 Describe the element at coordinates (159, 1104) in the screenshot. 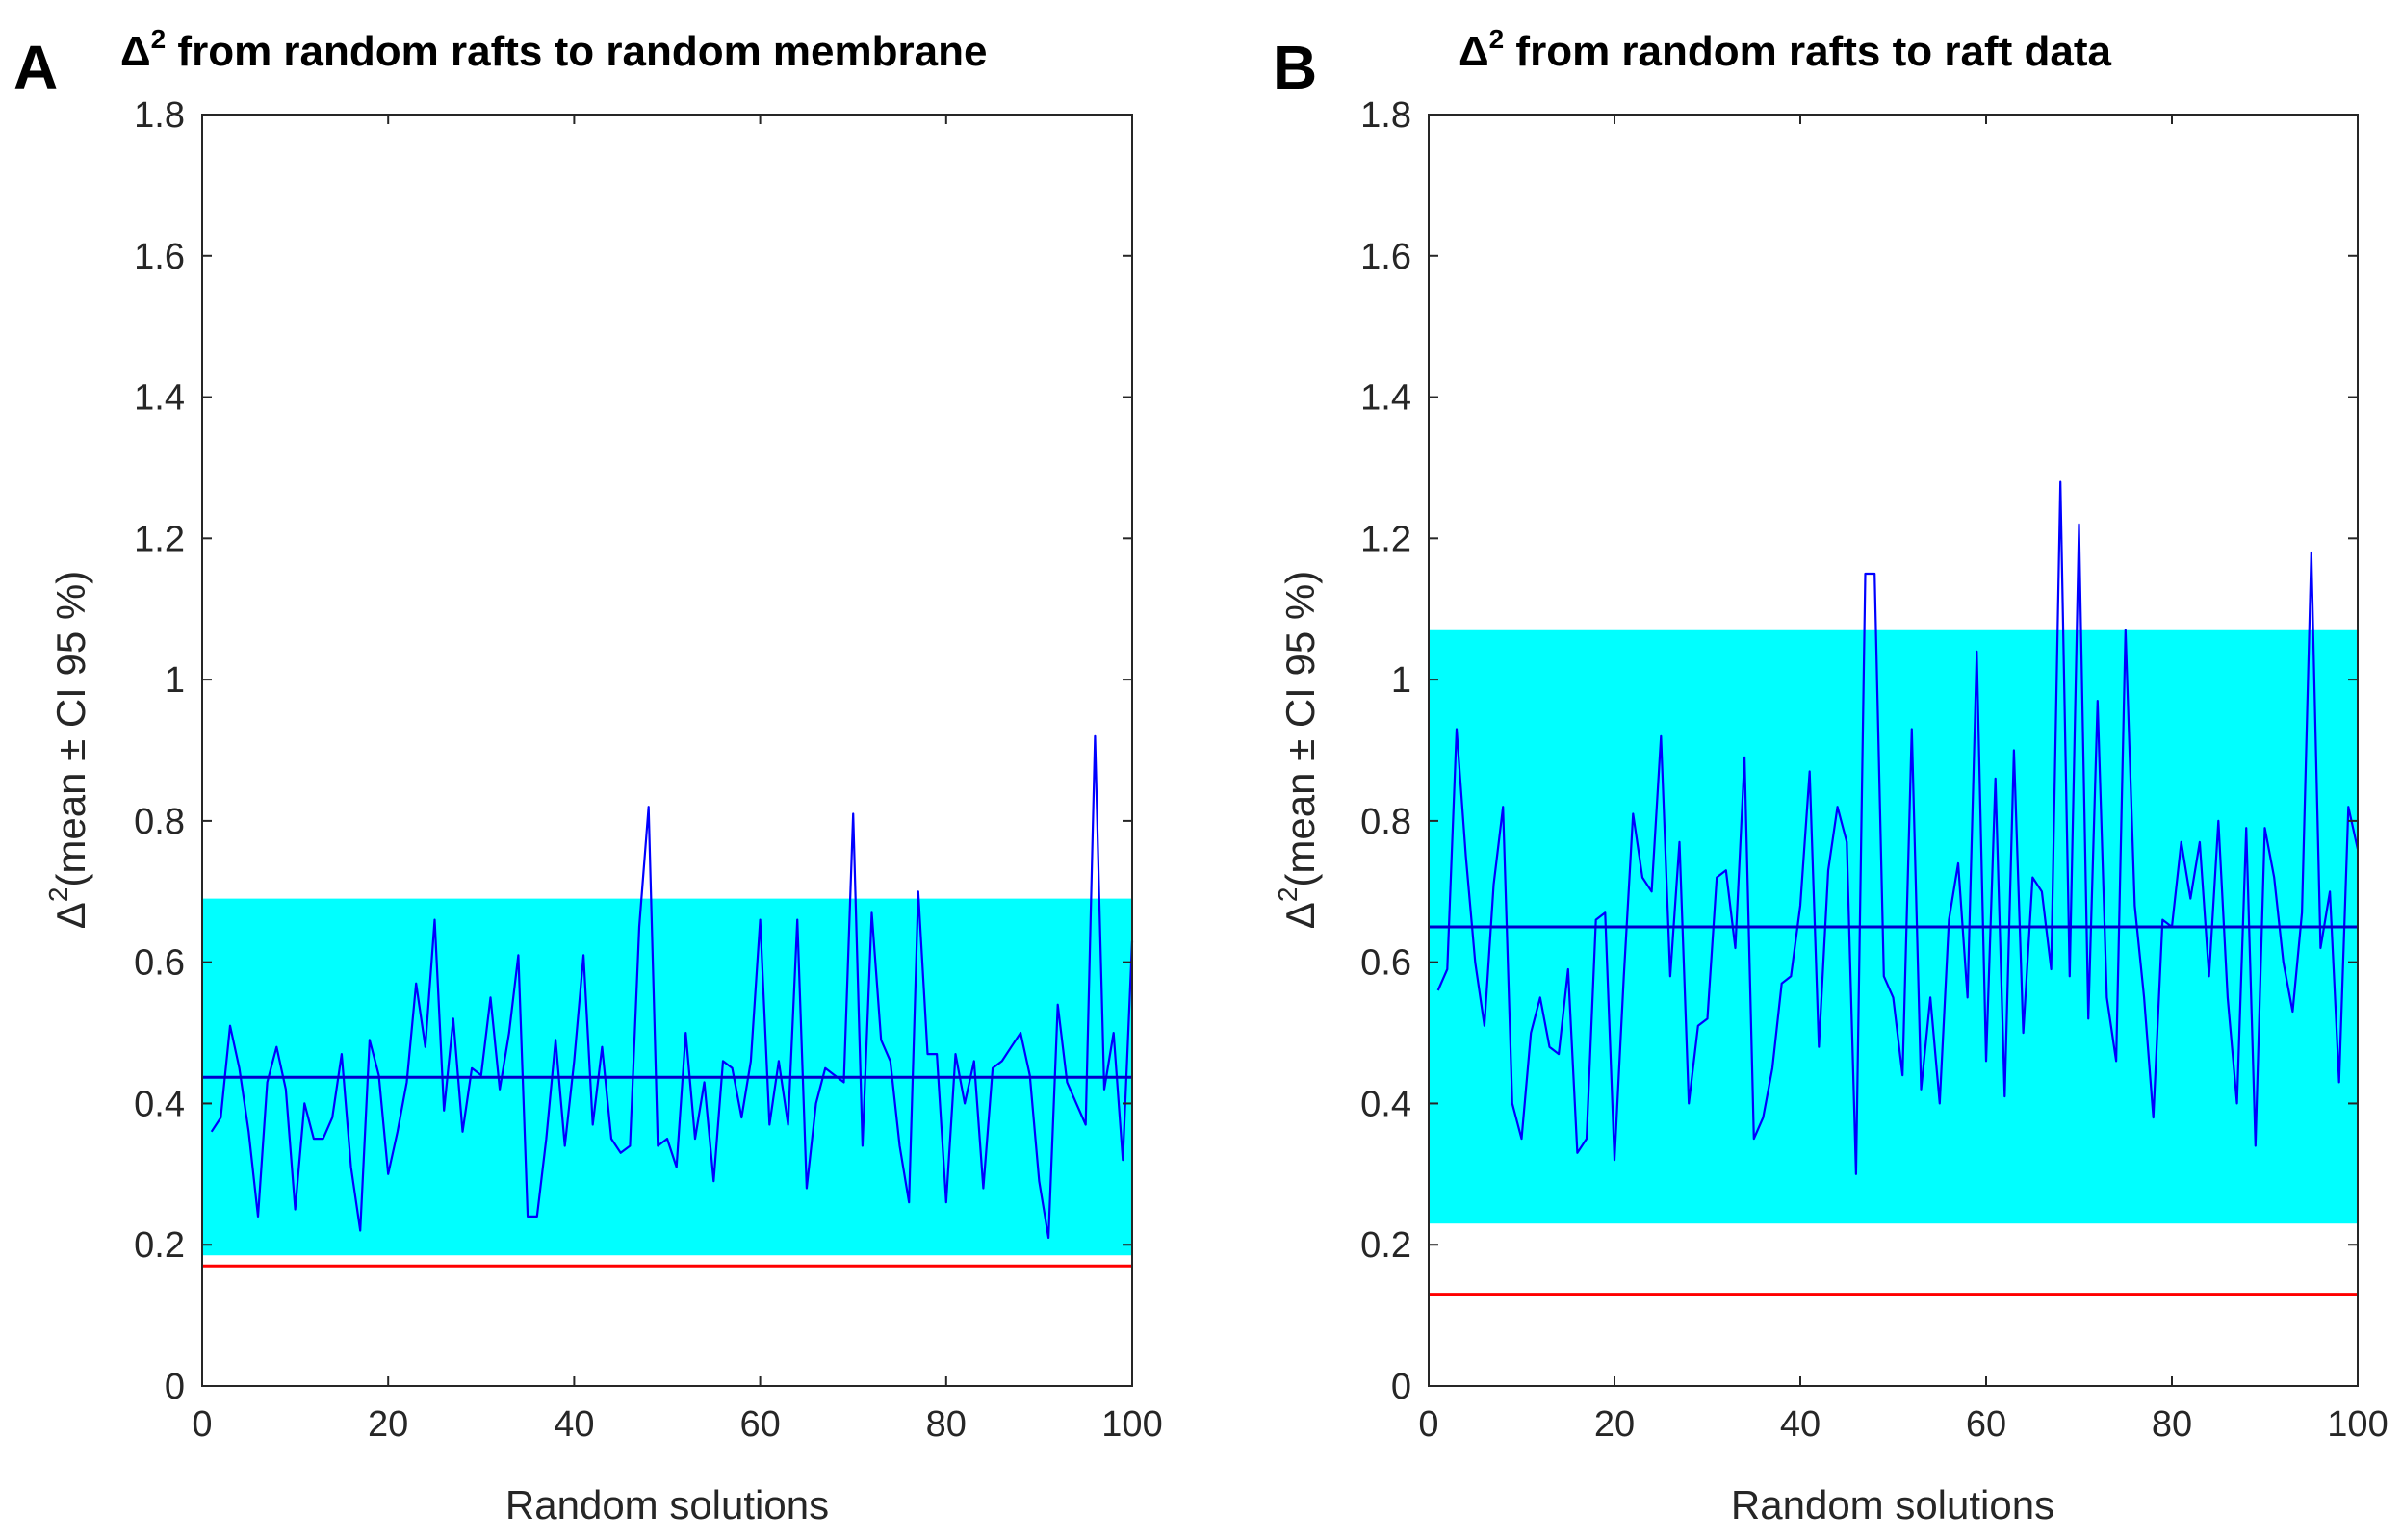

I see `panel-a-ytick-label: 0.4` at that location.